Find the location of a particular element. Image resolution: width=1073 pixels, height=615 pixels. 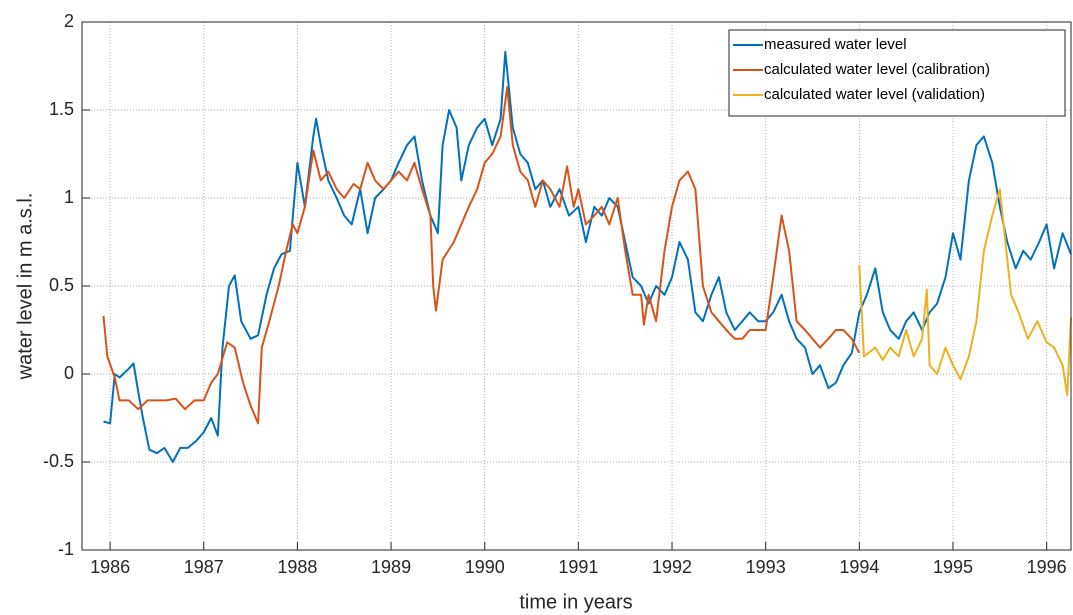

x-tick-label: 1986 is located at coordinates (110, 567).